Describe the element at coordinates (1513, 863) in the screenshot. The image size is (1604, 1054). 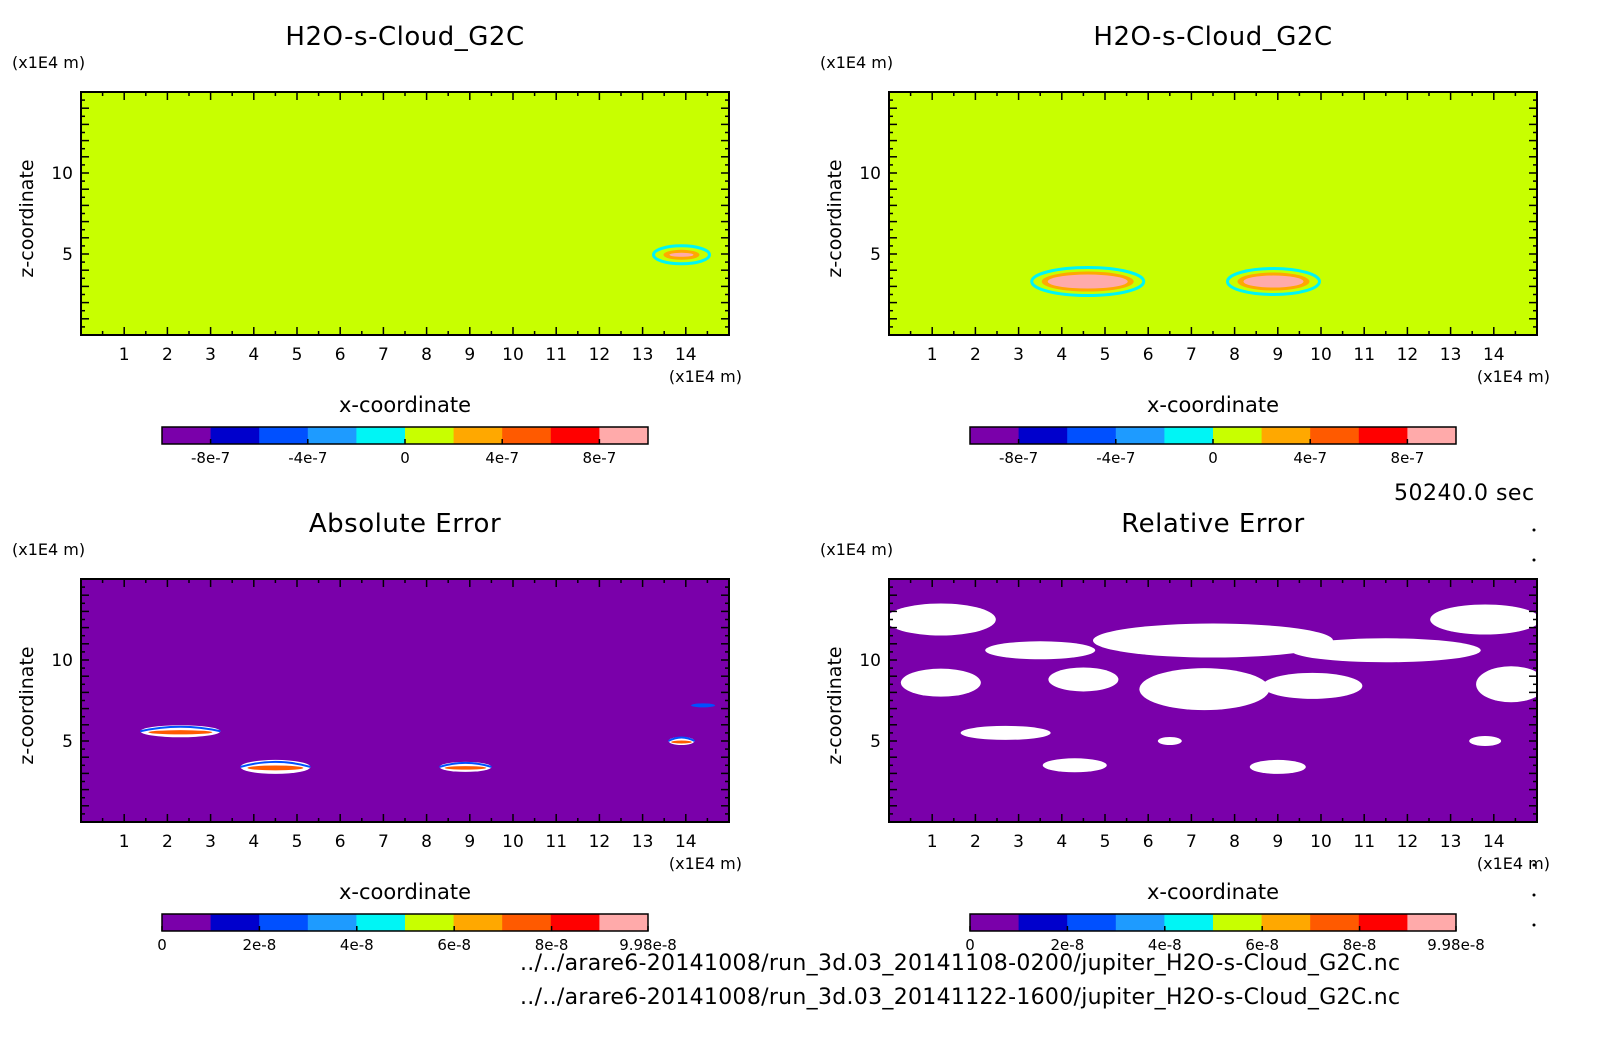
I see `x-unit-label: (x1E4 m)` at that location.